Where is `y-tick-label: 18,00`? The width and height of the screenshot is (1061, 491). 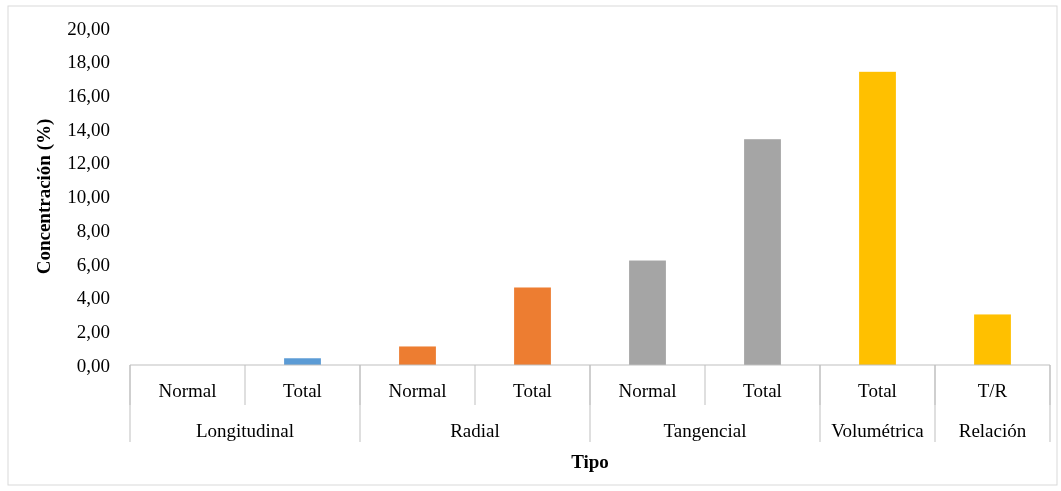
y-tick-label: 18,00 is located at coordinates (88, 62).